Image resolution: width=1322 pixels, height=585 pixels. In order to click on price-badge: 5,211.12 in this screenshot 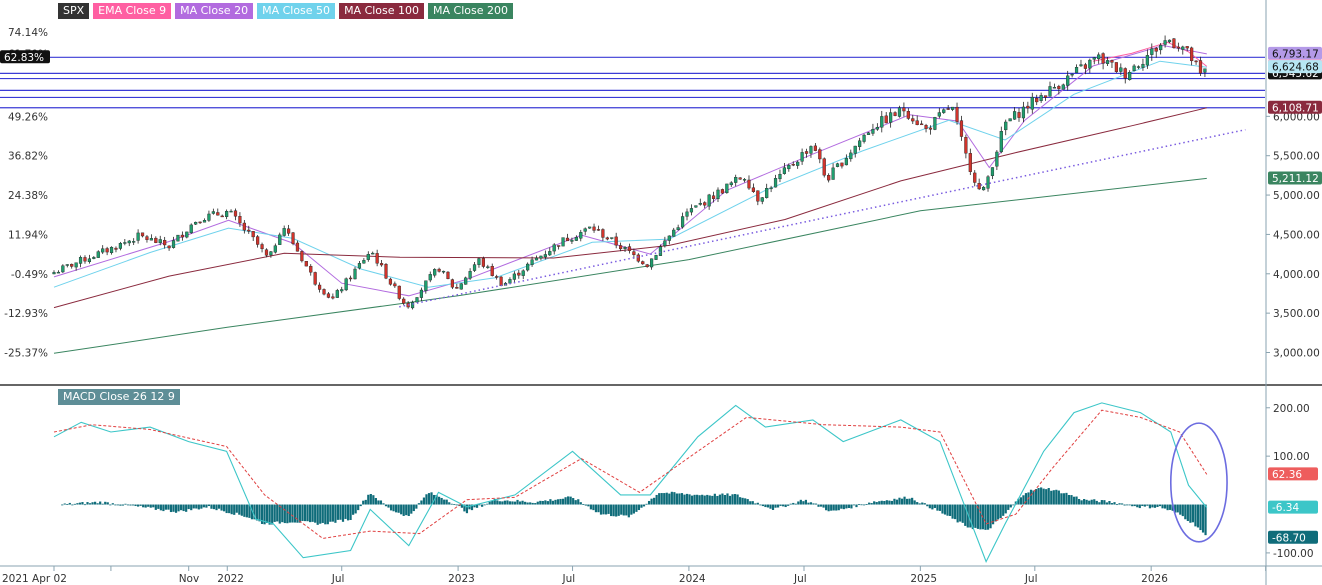, I will do `click(1295, 179)`.